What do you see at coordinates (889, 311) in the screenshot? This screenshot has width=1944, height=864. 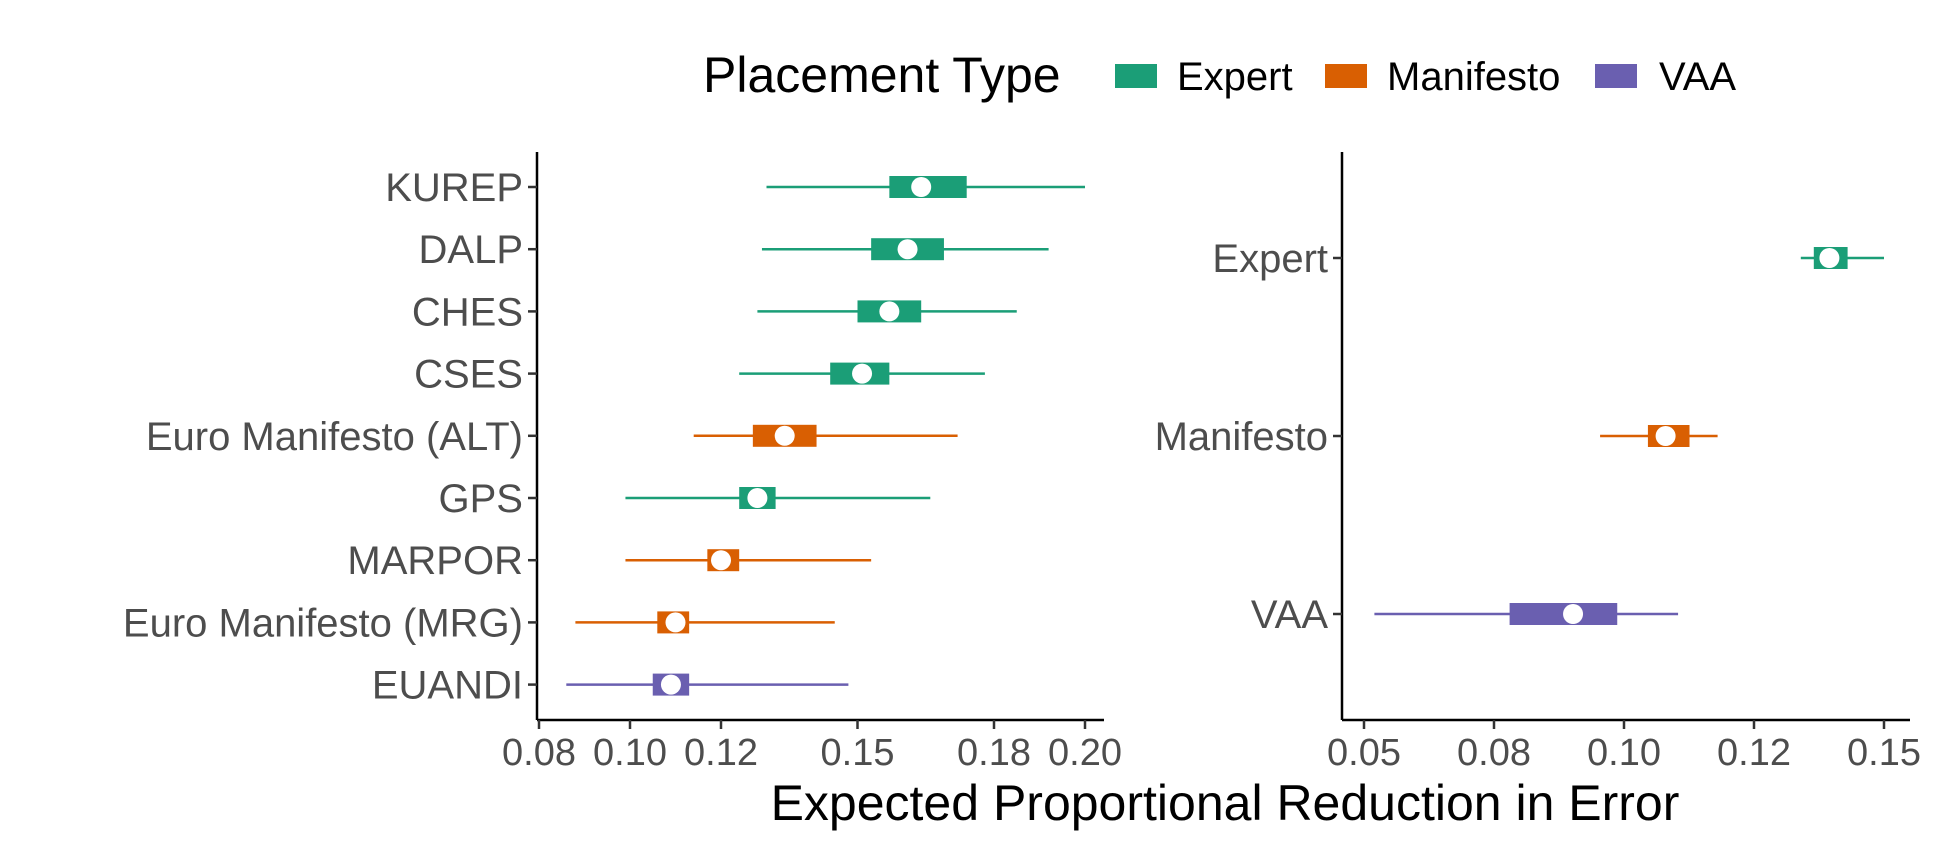 I see `point-estimate-ches` at bounding box center [889, 311].